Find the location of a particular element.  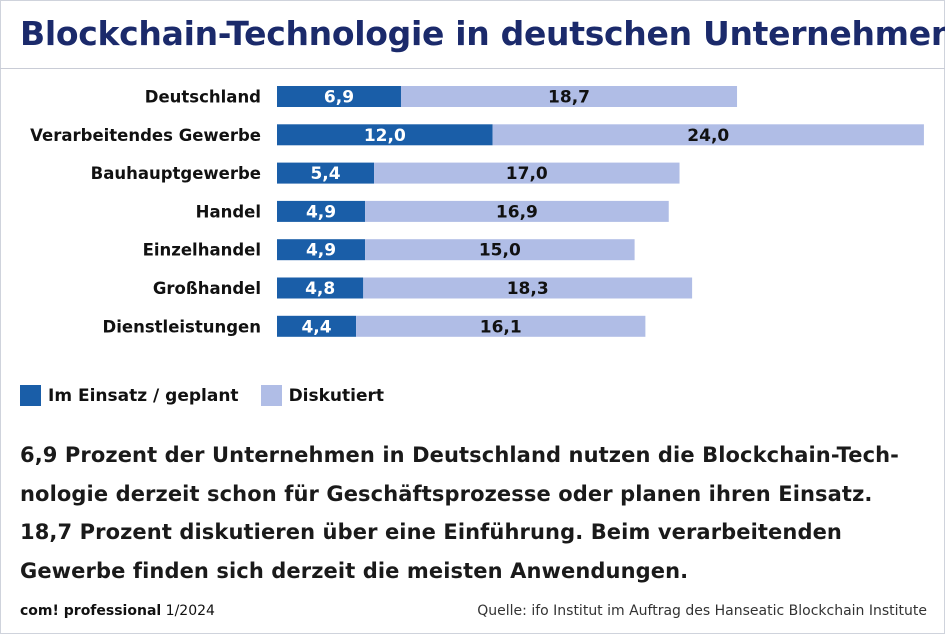

data-label-series2: 24,0 is located at coordinates (708, 136).